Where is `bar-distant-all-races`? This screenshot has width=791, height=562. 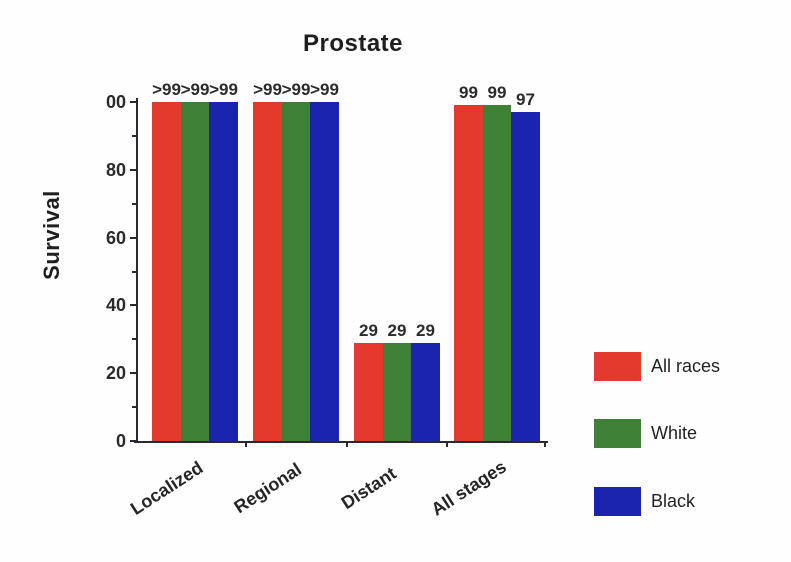 bar-distant-all-races is located at coordinates (368, 391).